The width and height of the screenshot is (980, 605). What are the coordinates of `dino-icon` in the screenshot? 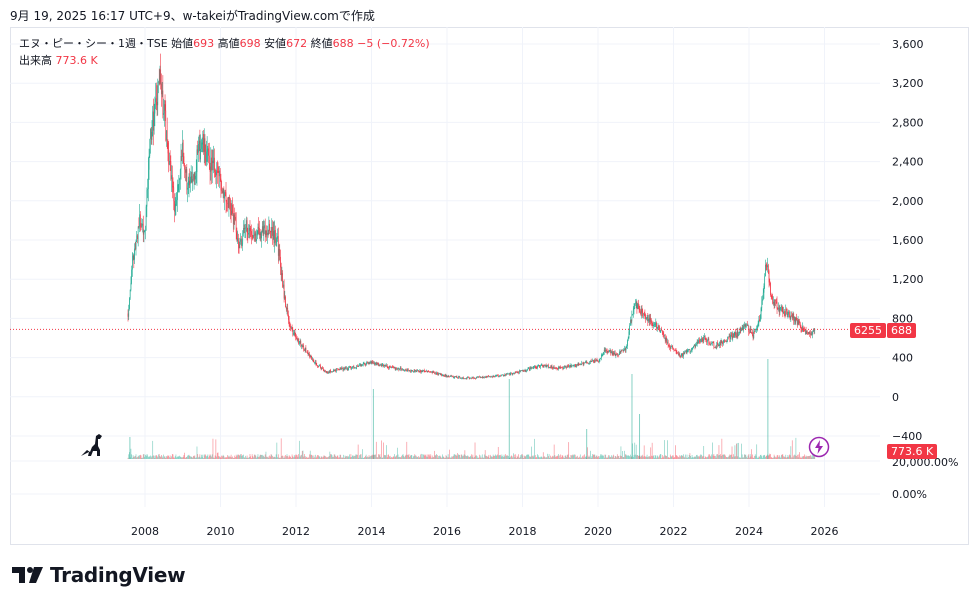 It's located at (92, 446).